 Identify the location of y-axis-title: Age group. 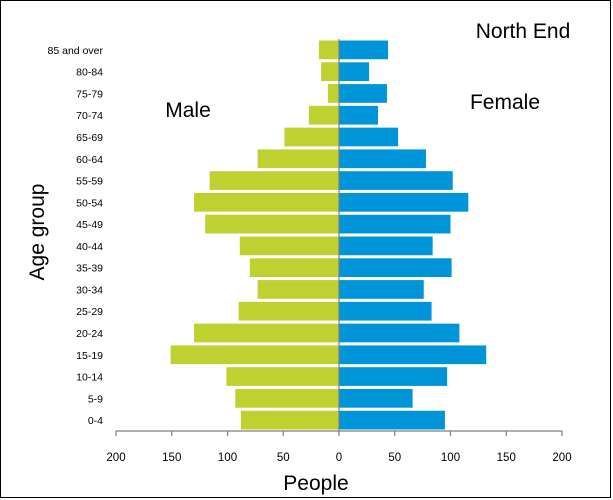
(37, 232).